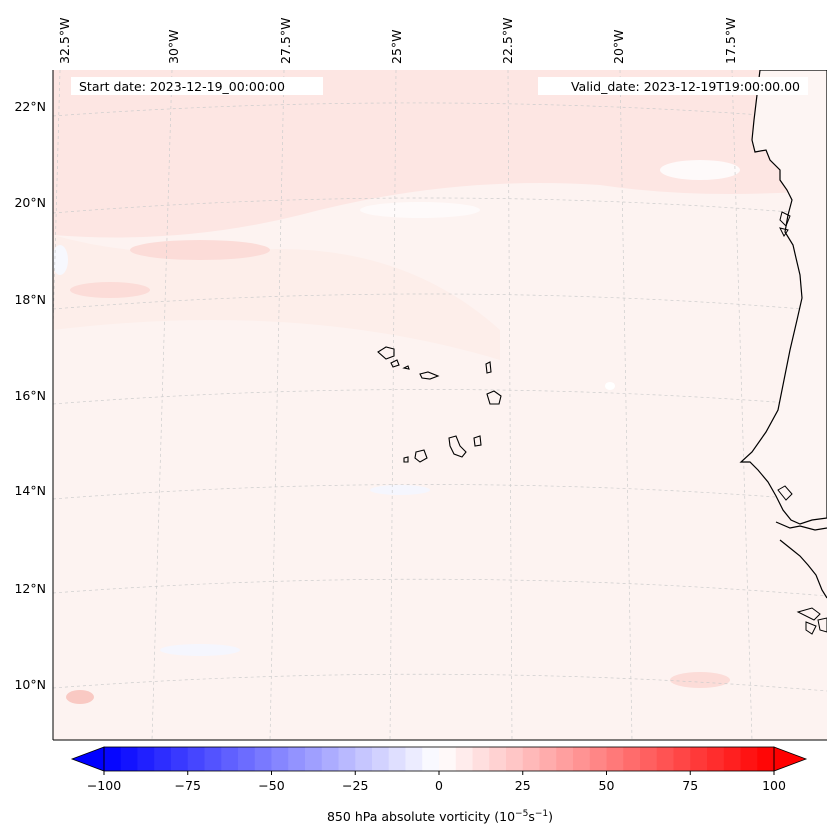 This screenshot has width=837, height=839. What do you see at coordinates (774, 785) in the screenshot?
I see `colorbar-tick-label: 100` at bounding box center [774, 785].